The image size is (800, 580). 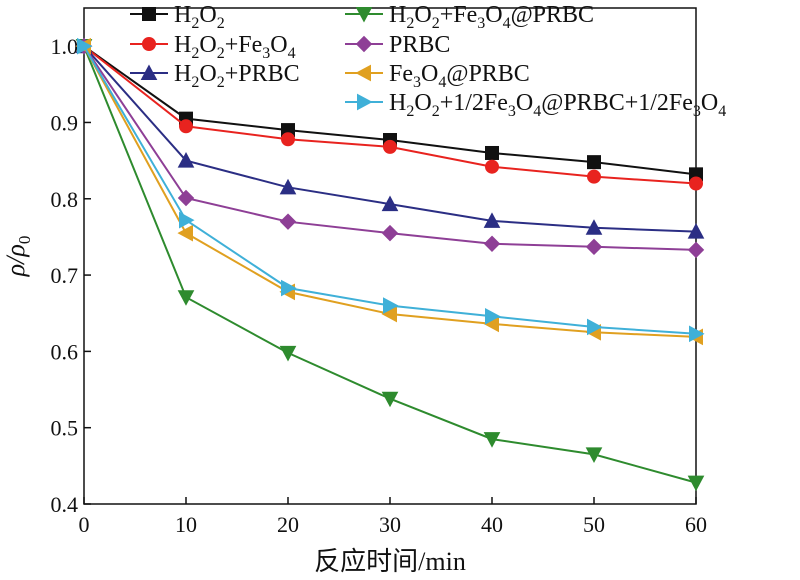 I want to click on legend-item: H2O2, so click(x=177, y=17).